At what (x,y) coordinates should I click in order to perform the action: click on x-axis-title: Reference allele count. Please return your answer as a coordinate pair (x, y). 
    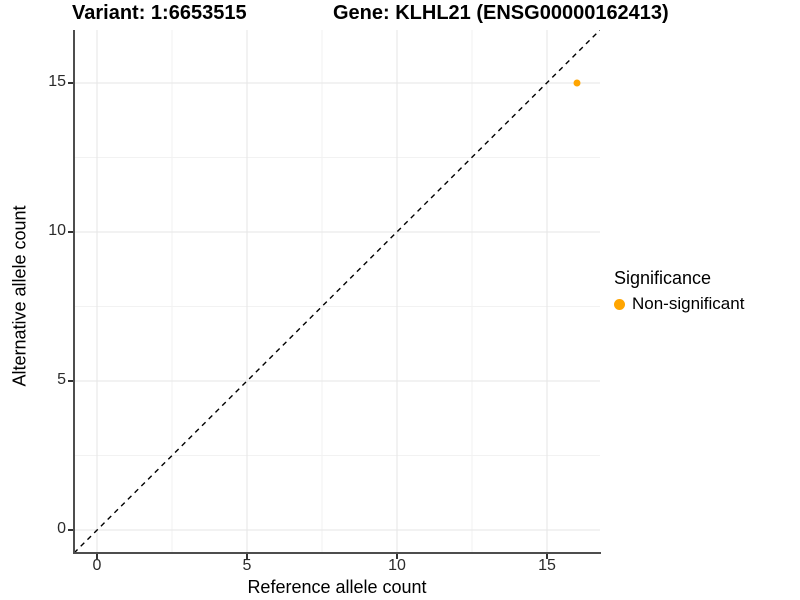
    Looking at the image, I should click on (337, 587).